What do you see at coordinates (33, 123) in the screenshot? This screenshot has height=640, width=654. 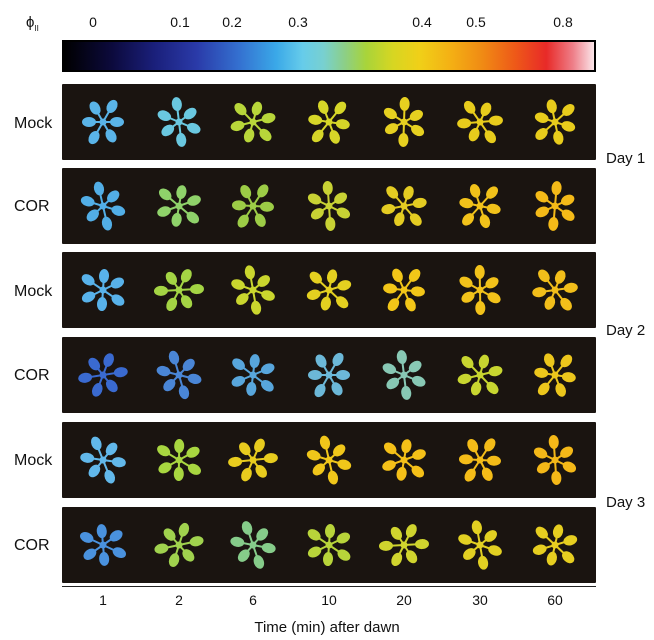 I see `row-label-mock: Mock` at bounding box center [33, 123].